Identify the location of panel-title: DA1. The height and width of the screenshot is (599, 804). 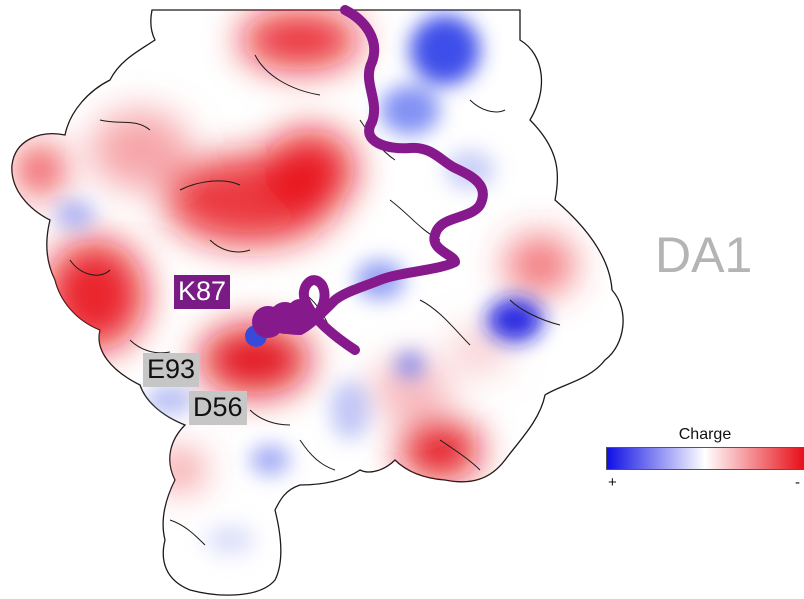
(704, 255).